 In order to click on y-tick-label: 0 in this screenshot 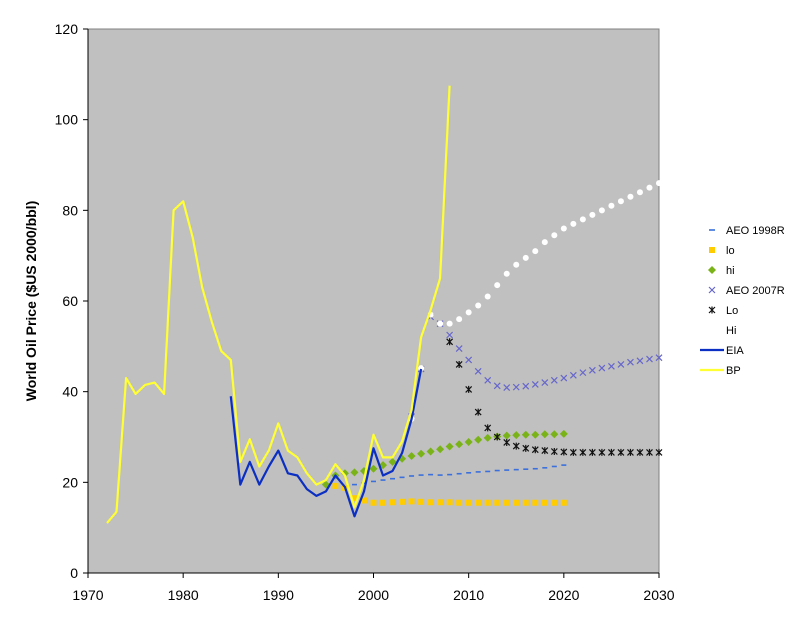, I will do `click(74, 573)`.